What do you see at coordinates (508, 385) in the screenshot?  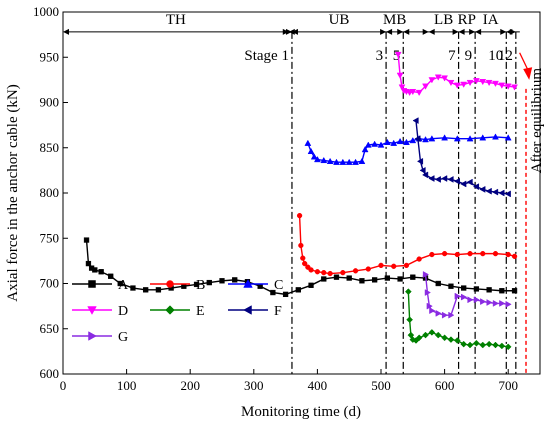 I see `x-tick-label-700: 700` at bounding box center [508, 385].